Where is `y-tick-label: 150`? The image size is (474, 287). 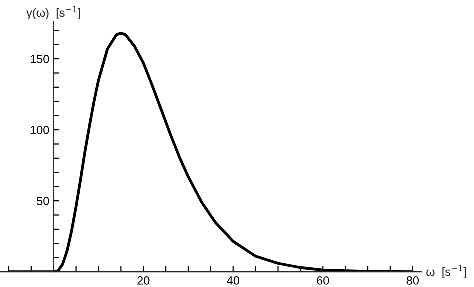
y-tick-label: 150 is located at coordinates (40, 59).